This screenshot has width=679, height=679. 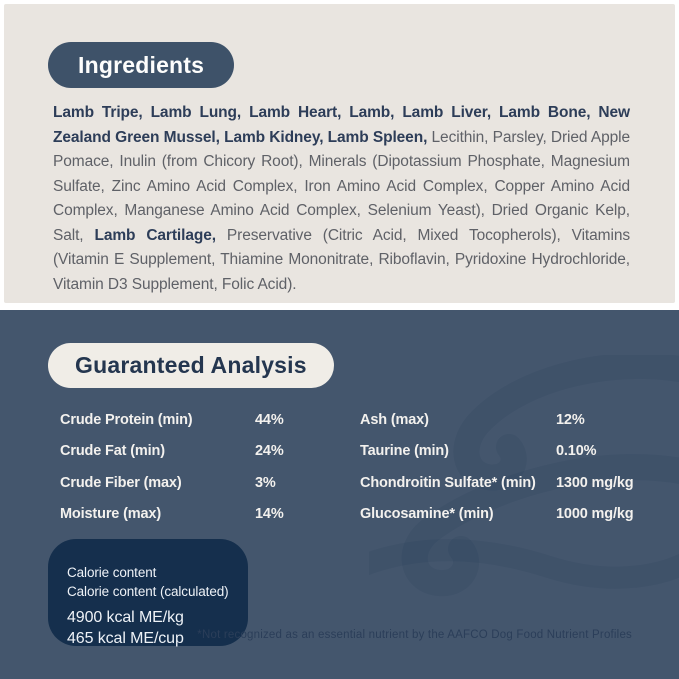 I want to click on nutrient-label: Moisture (max), so click(x=111, y=514).